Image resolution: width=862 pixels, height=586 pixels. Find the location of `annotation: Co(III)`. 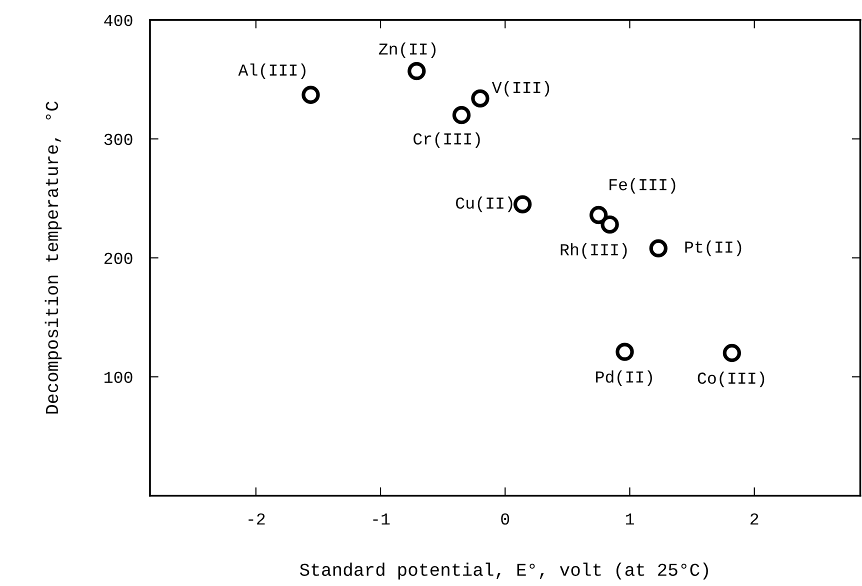

annotation: Co(III) is located at coordinates (731, 380).